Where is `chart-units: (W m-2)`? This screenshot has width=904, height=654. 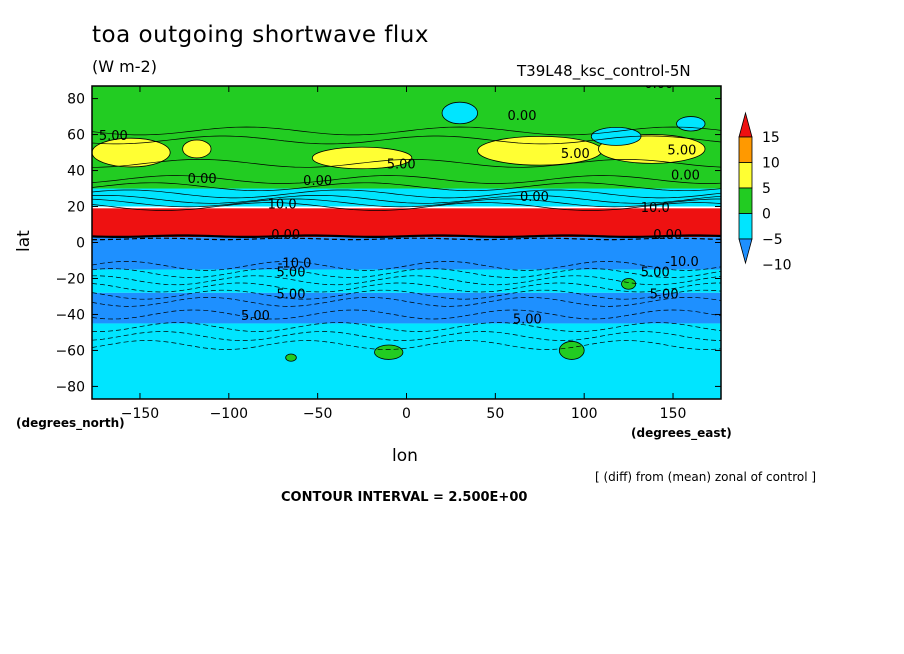
chart-units: (W m-2) is located at coordinates (124, 66).